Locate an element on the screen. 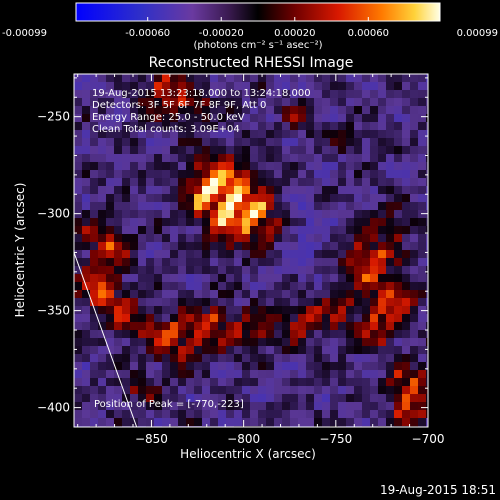 The image size is (500, 500). y-tick-label: −350 is located at coordinates (53, 311).